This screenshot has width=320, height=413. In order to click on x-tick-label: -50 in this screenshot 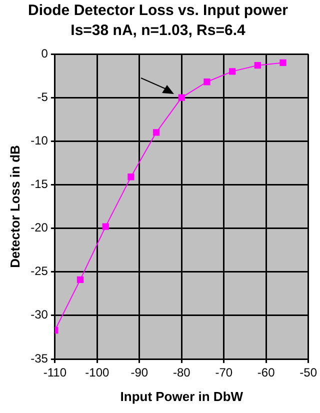, I will do `click(309, 373)`.